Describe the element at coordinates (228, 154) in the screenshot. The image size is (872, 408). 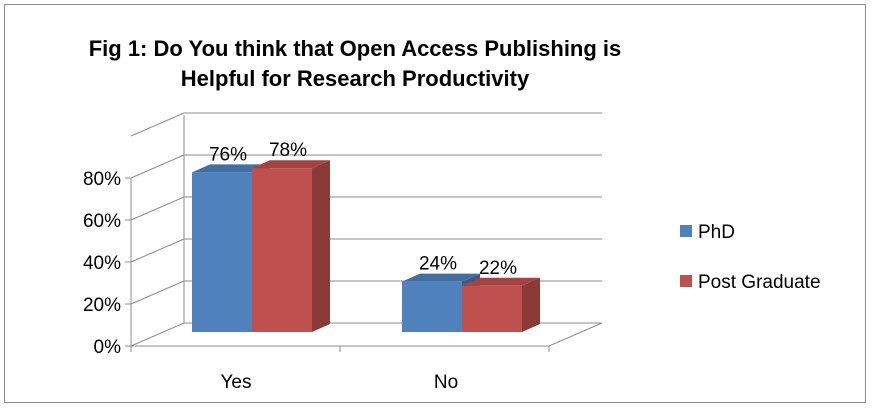
I see `data-label: 76%` at that location.